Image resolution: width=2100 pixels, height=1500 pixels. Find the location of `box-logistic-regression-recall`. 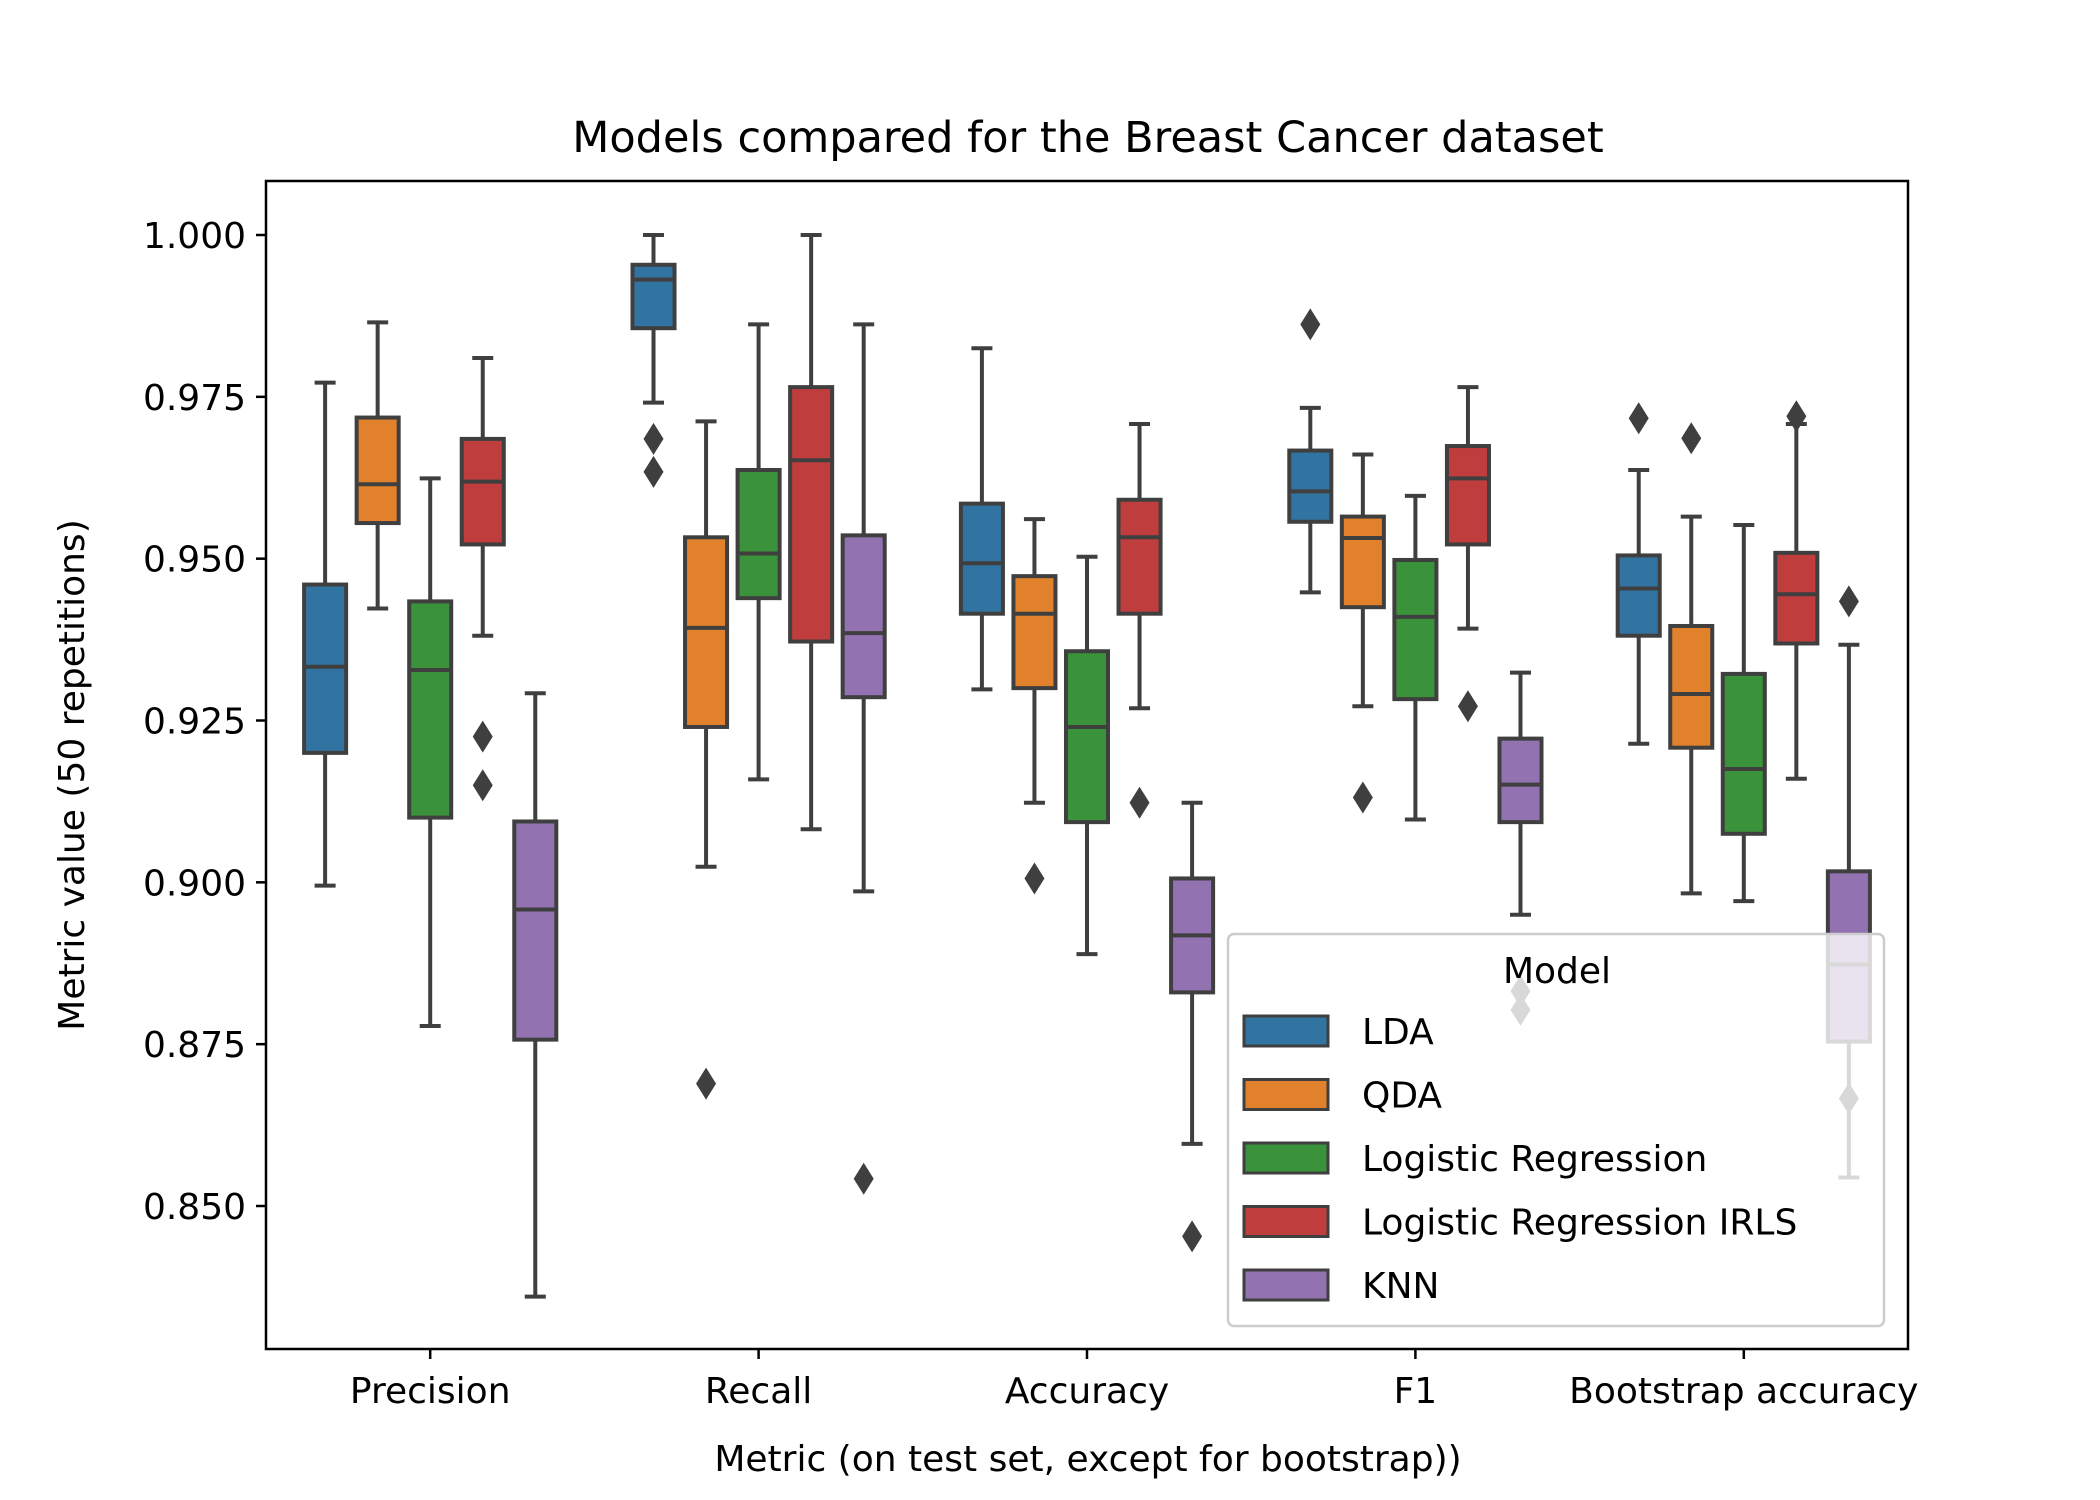

box-logistic-regression-recall is located at coordinates (758, 552).